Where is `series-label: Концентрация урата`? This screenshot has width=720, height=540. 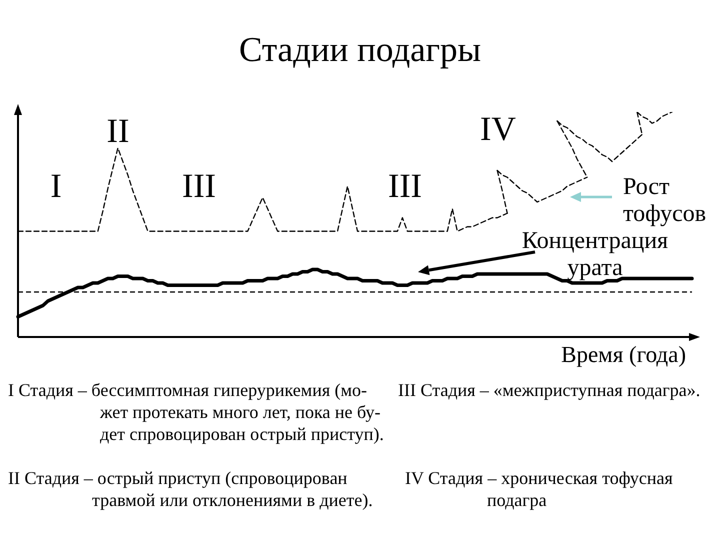 series-label: Концентрация урата is located at coordinates (595, 254).